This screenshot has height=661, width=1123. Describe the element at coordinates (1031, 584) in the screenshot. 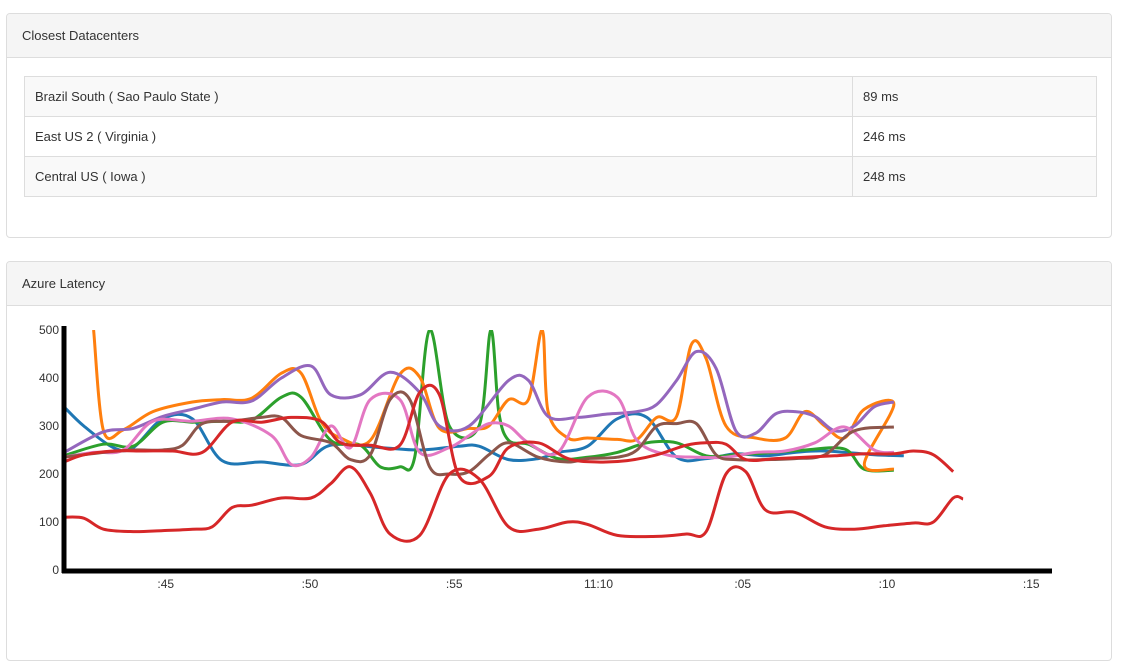

I see `x-tick-label: :15` at that location.